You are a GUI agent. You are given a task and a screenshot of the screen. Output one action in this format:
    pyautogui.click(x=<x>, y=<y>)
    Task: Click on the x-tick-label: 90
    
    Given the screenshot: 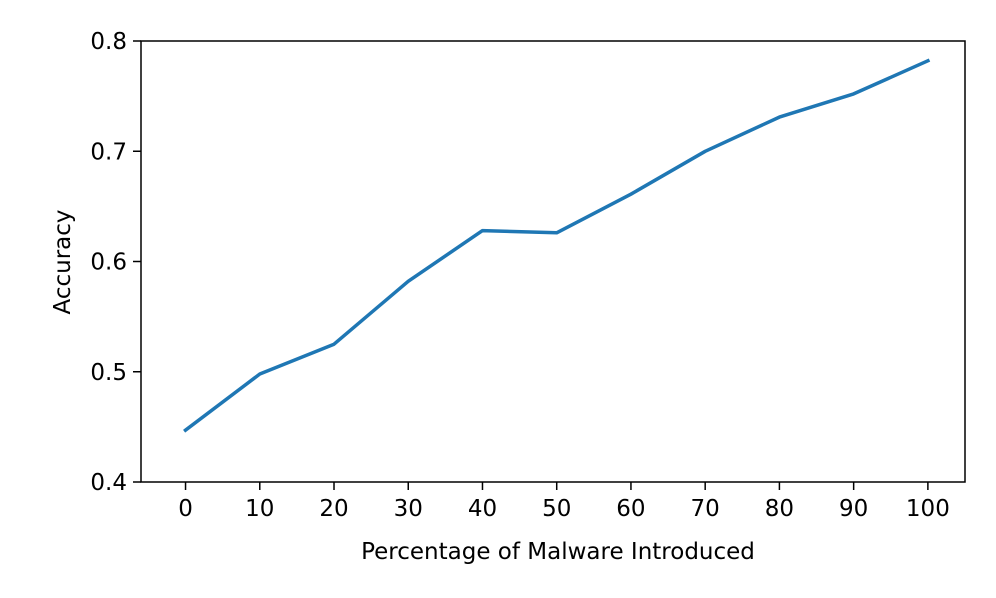 What is the action you would take?
    pyautogui.click(x=853, y=509)
    